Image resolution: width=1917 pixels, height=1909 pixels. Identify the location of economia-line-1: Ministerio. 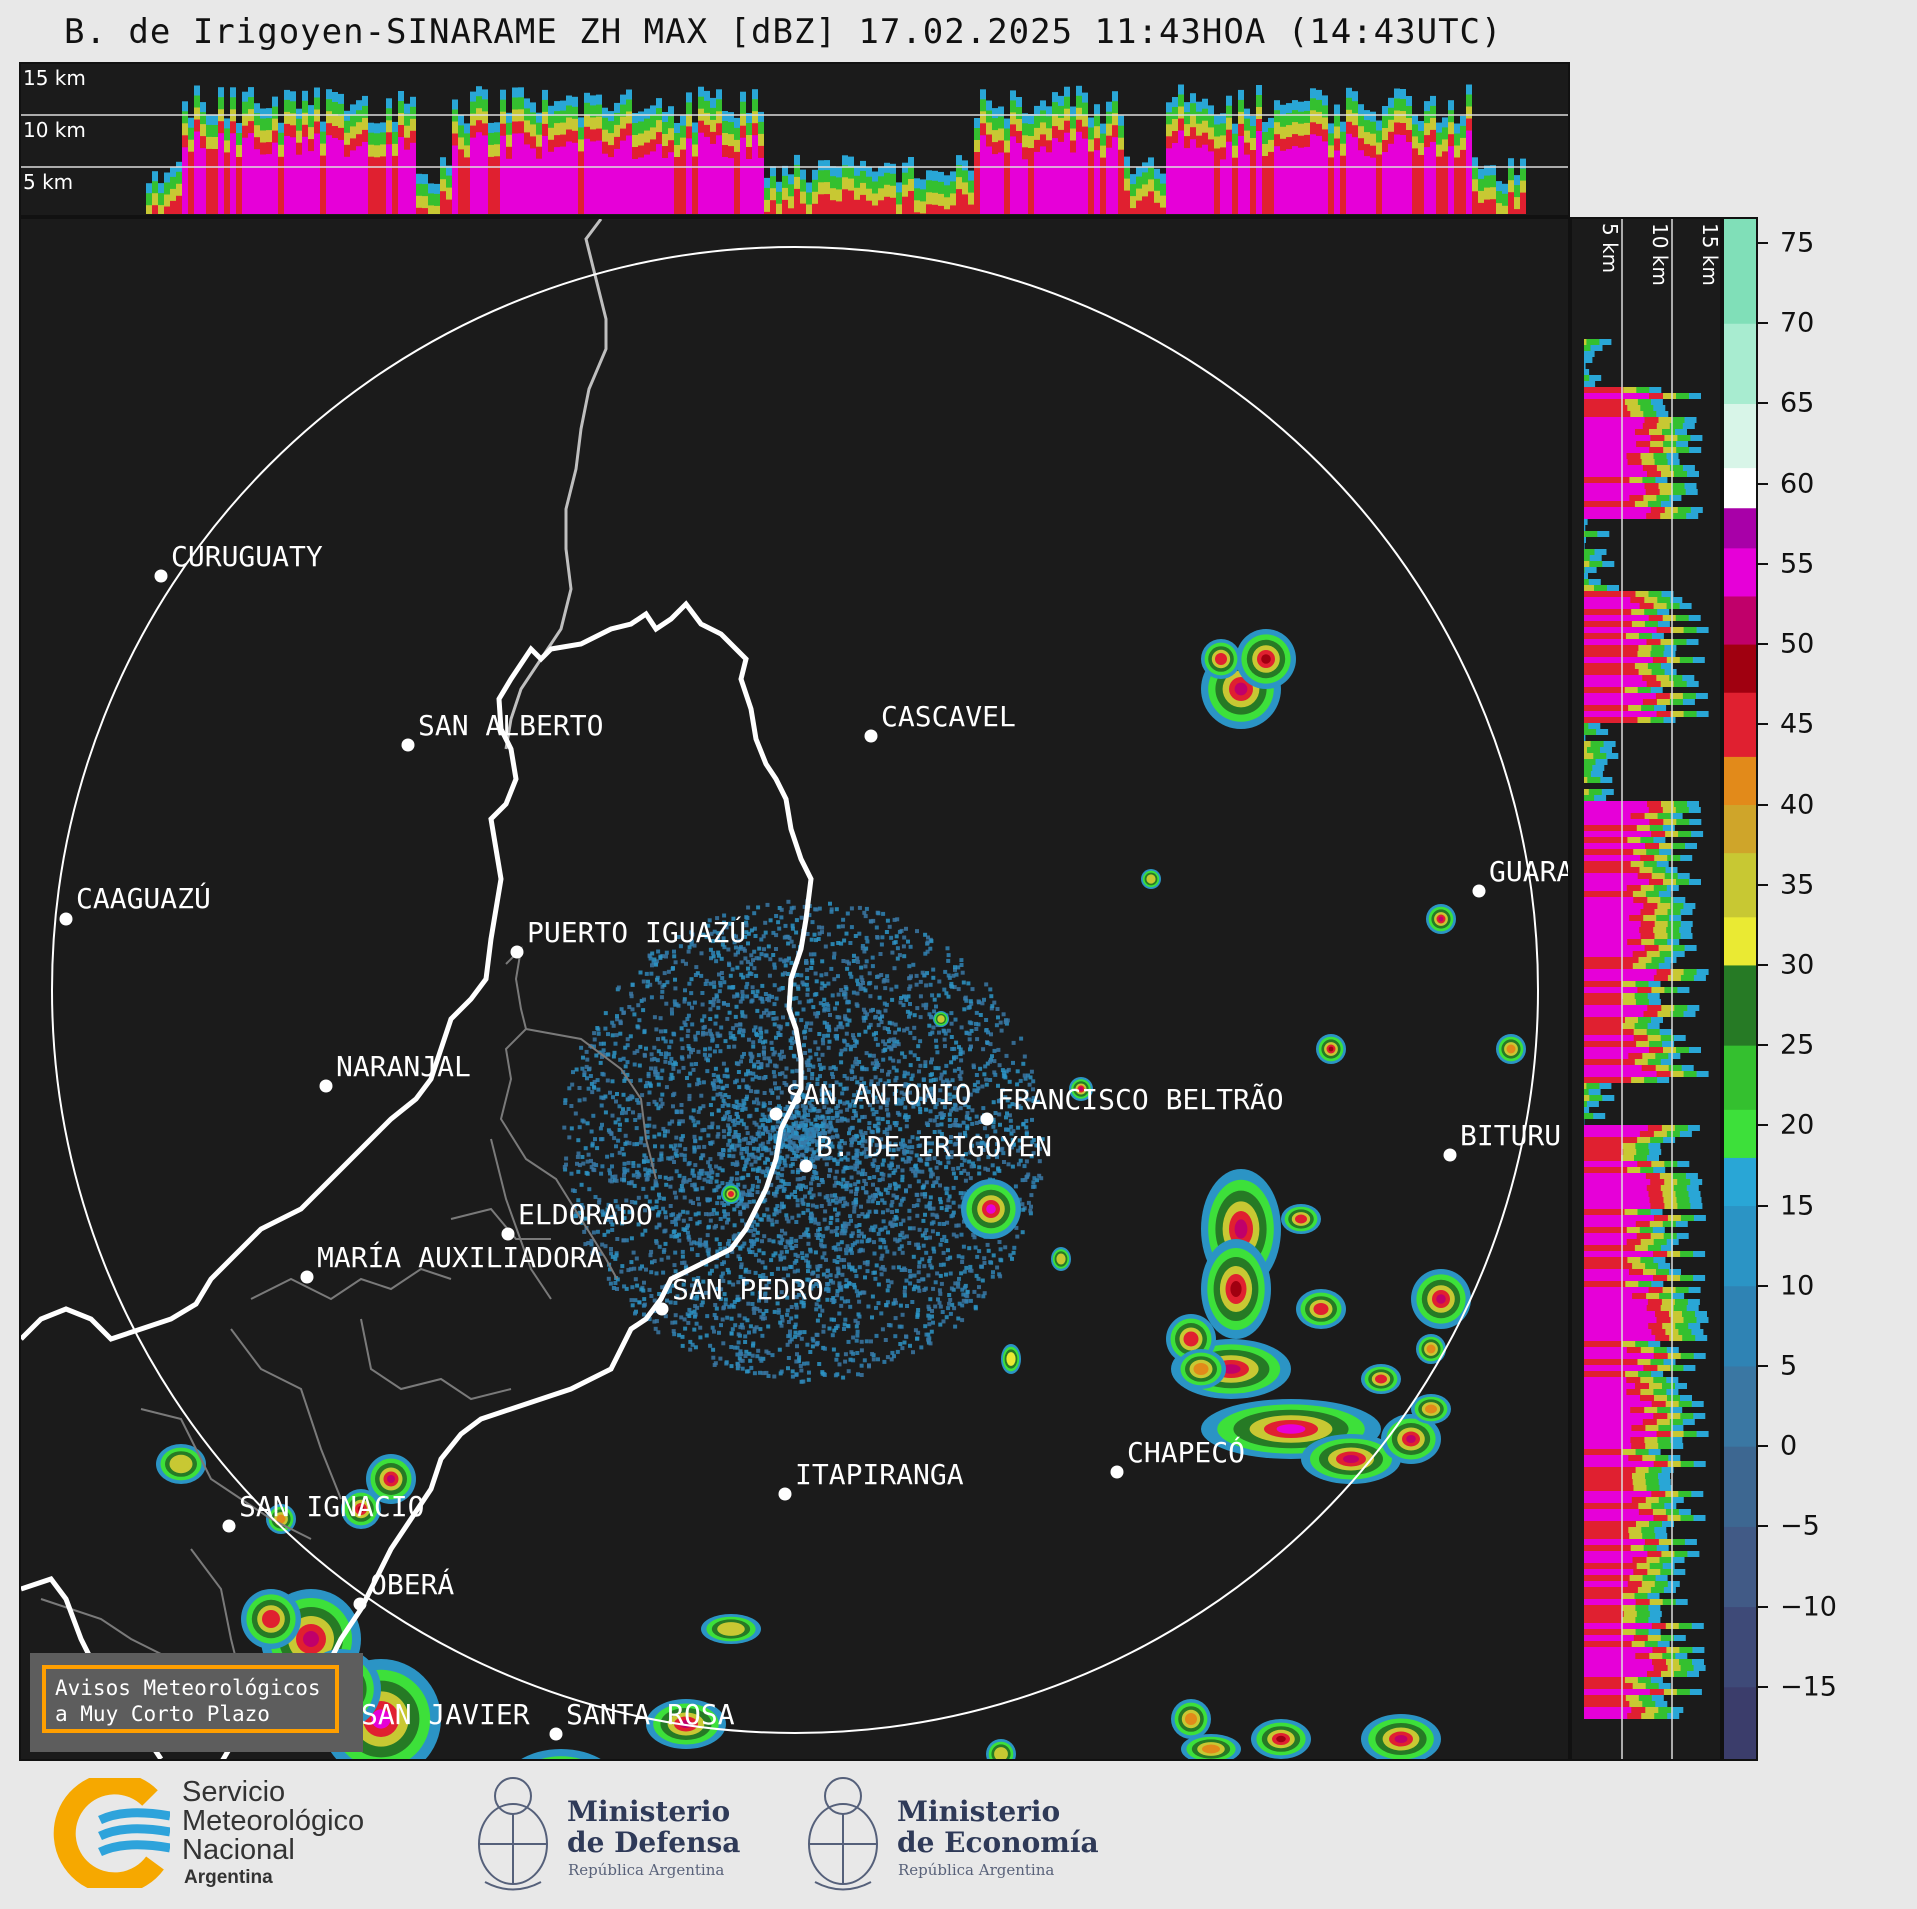
(979, 1811).